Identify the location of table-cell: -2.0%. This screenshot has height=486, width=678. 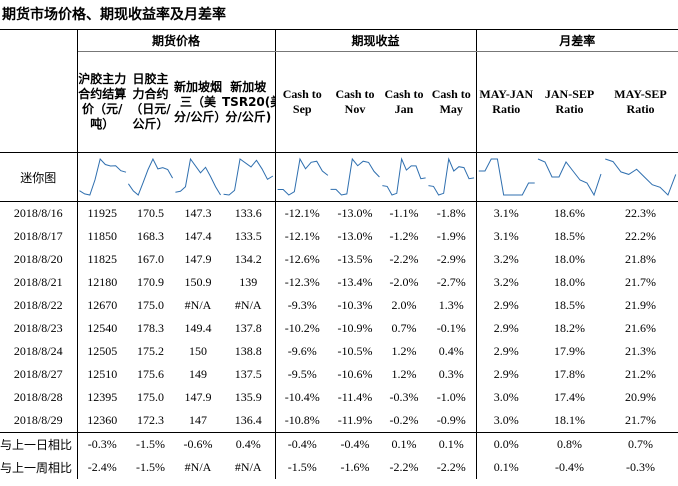
(404, 282).